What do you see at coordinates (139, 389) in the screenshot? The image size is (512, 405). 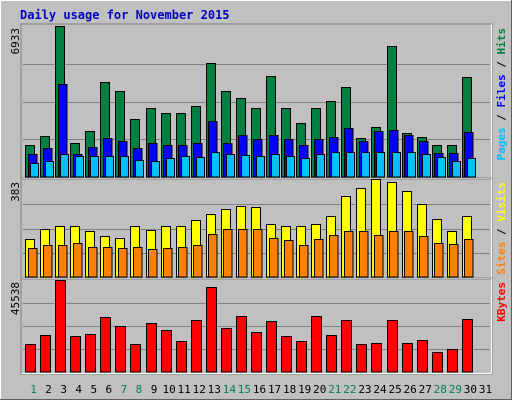 I see `x-tick-label-8: 8` at bounding box center [139, 389].